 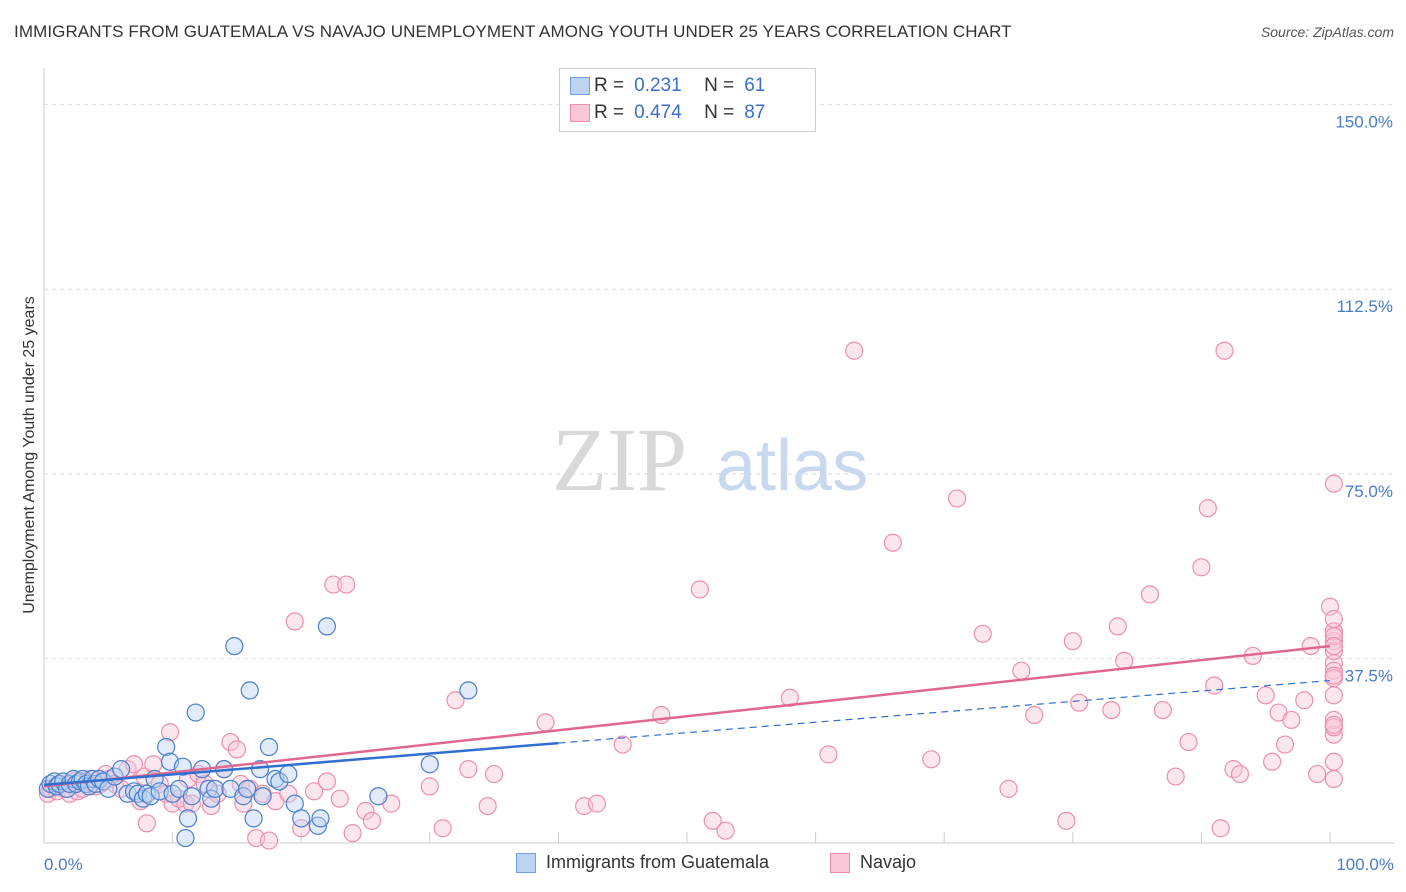 What do you see at coordinates (1369, 675) in the screenshot?
I see `y-tick-label: 37.5%` at bounding box center [1369, 675].